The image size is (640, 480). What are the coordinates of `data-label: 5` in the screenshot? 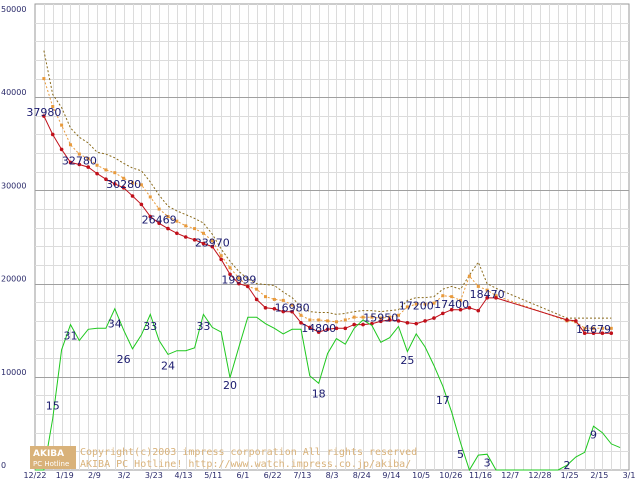 It's located at (460, 454).